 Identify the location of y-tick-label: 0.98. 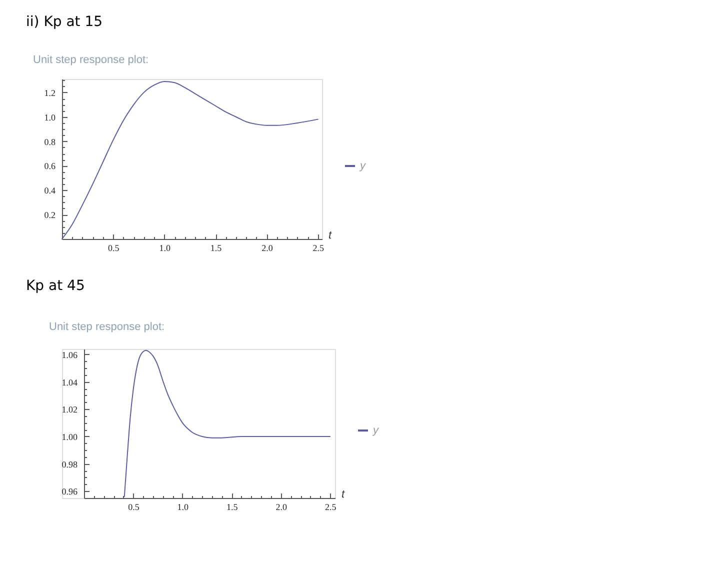
(70, 464).